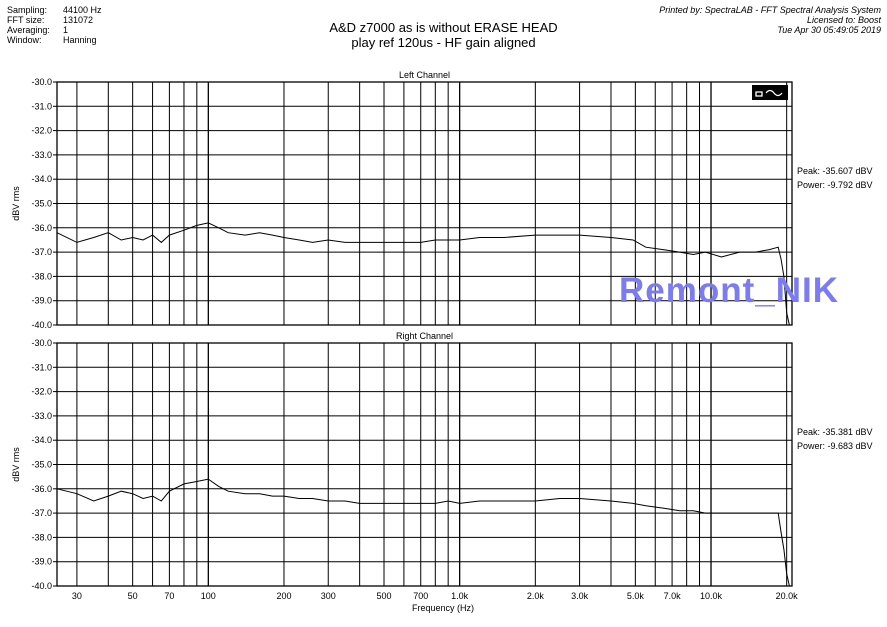  What do you see at coordinates (729, 290) in the screenshot?
I see `watermark: Remont_NIK` at bounding box center [729, 290].